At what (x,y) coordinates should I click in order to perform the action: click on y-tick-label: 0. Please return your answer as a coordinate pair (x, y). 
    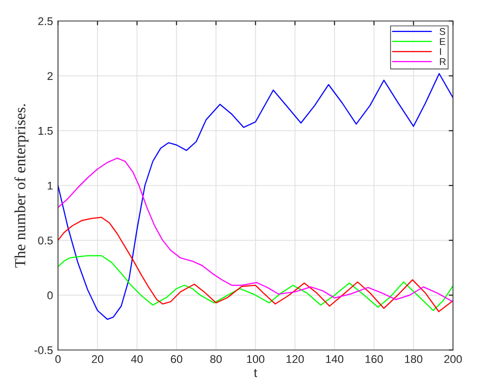
    Looking at the image, I should click on (50, 295).